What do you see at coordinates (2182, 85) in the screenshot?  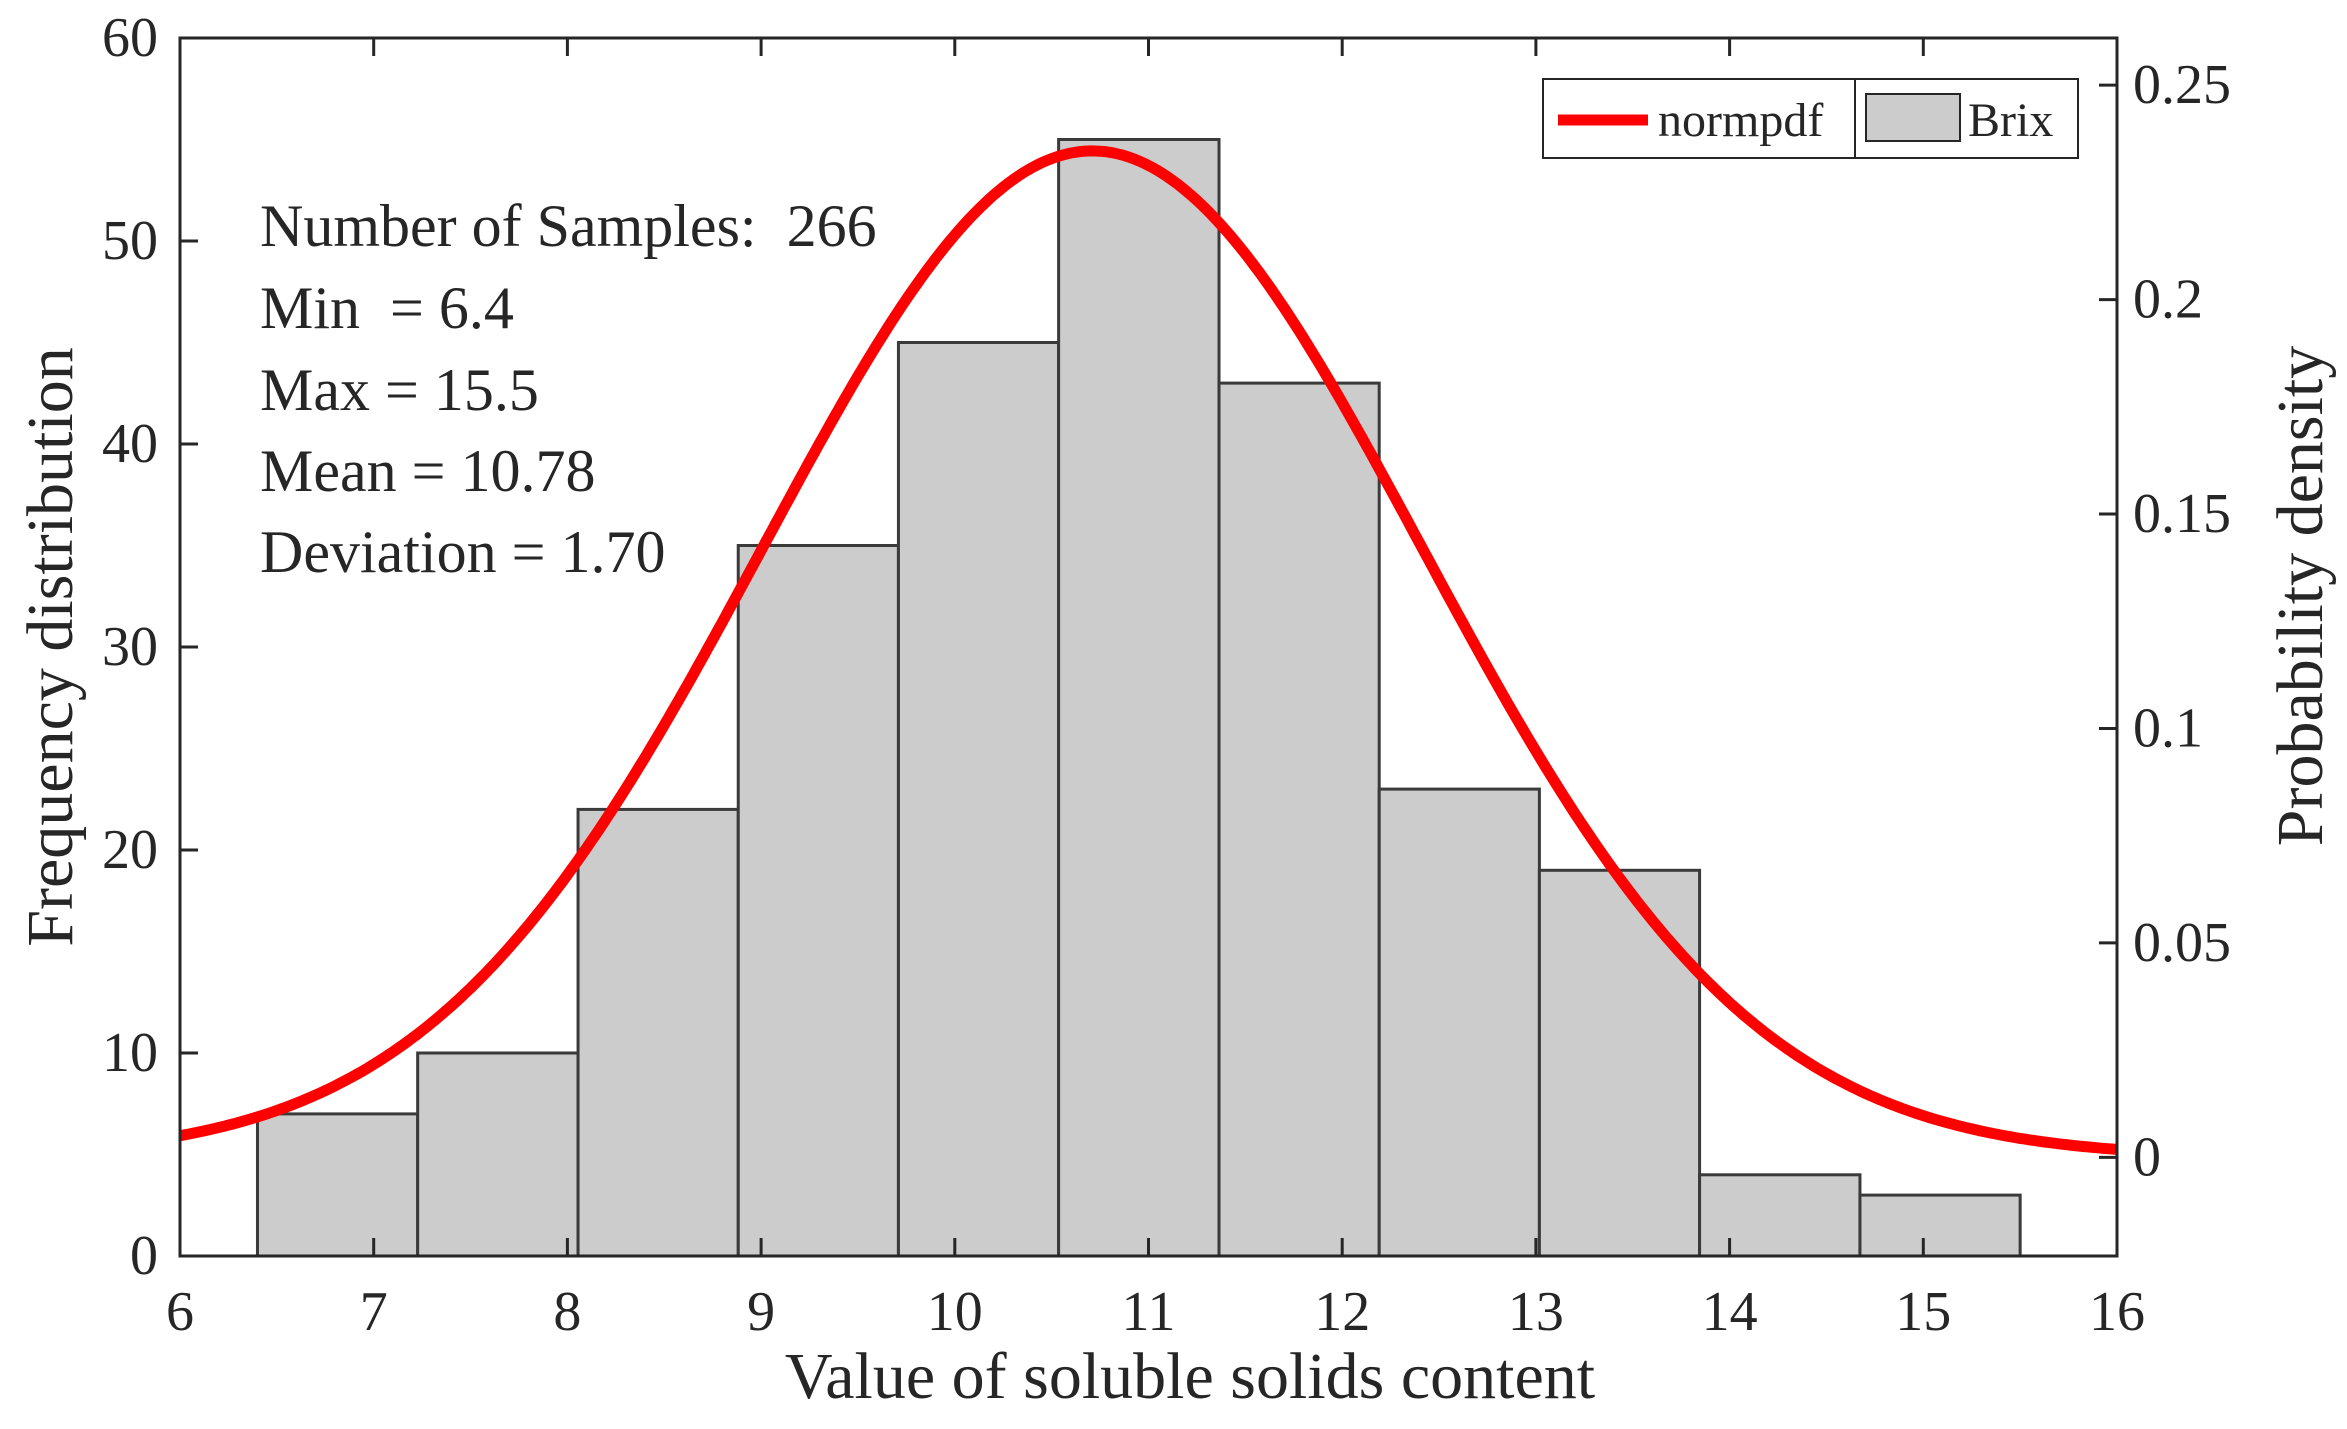 I see `right-y-tick-label: 0.25` at bounding box center [2182, 85].